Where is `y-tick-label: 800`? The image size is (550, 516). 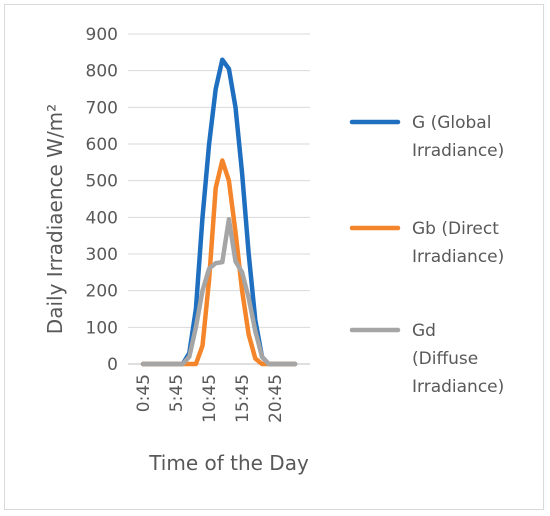 y-tick-label: 800 is located at coordinates (102, 72).